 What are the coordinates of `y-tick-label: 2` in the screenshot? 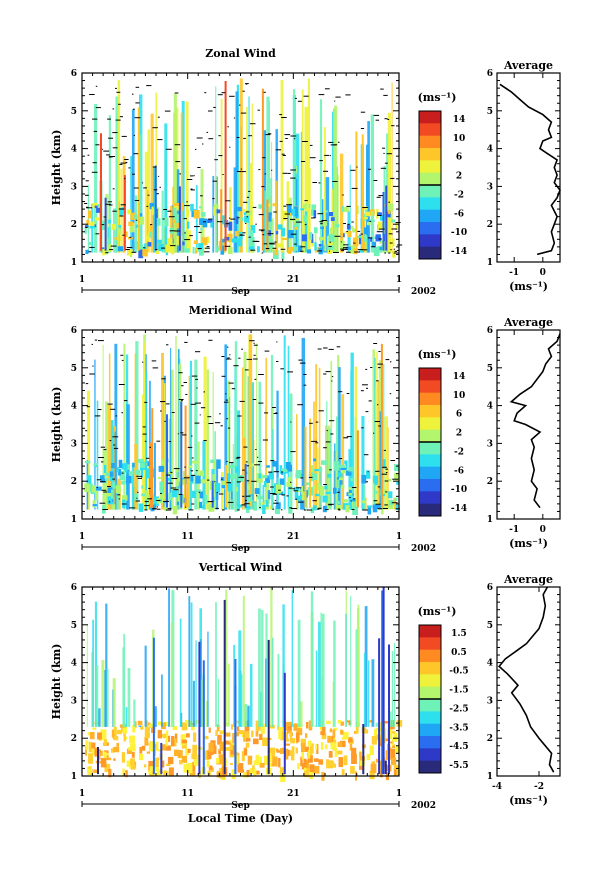 It's located at (74, 482).